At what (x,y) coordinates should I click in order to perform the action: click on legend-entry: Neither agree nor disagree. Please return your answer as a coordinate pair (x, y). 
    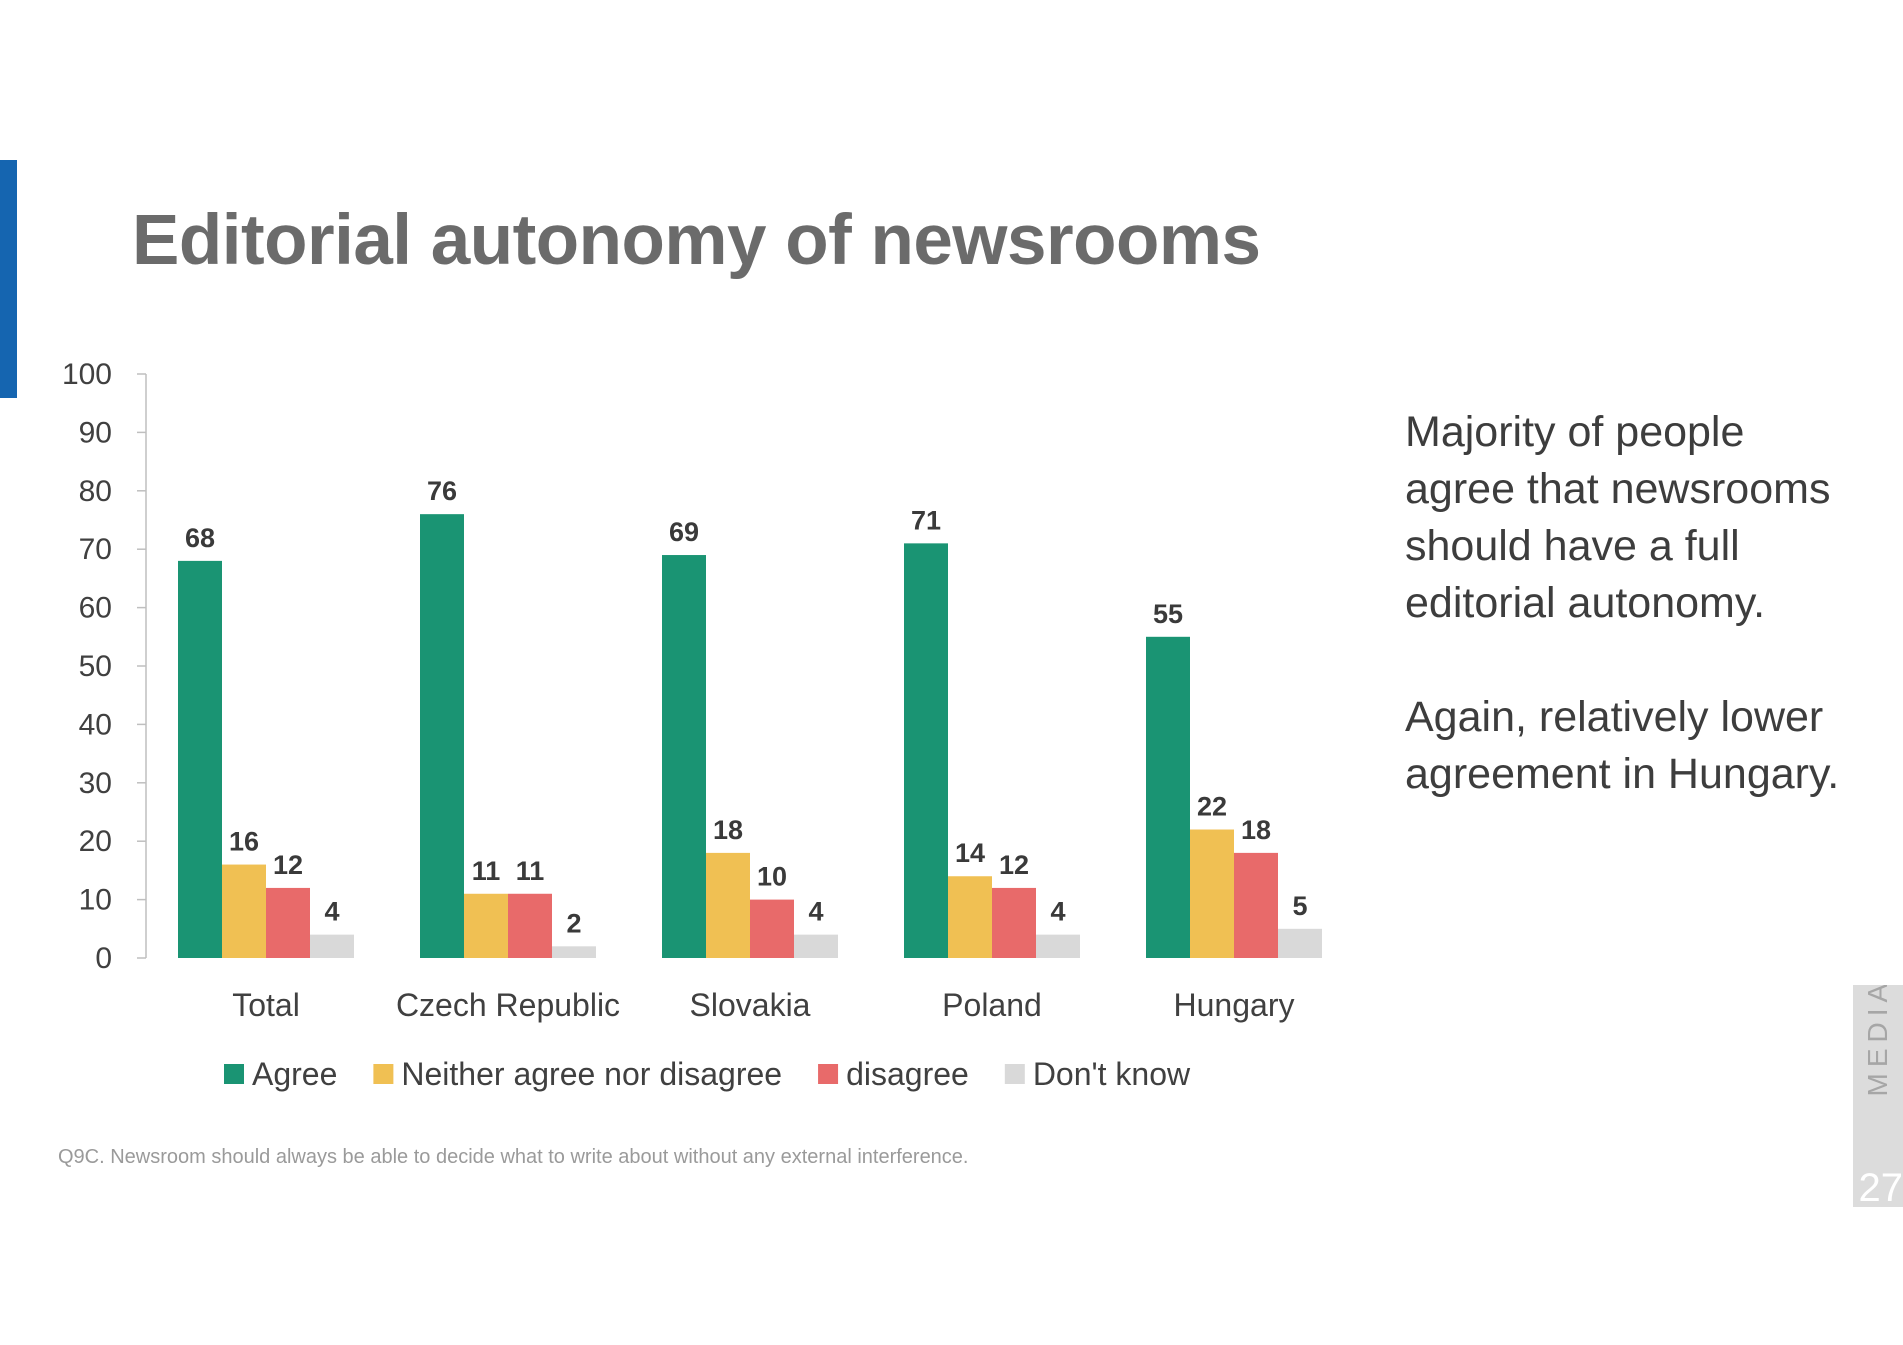
    Looking at the image, I should click on (591, 1074).